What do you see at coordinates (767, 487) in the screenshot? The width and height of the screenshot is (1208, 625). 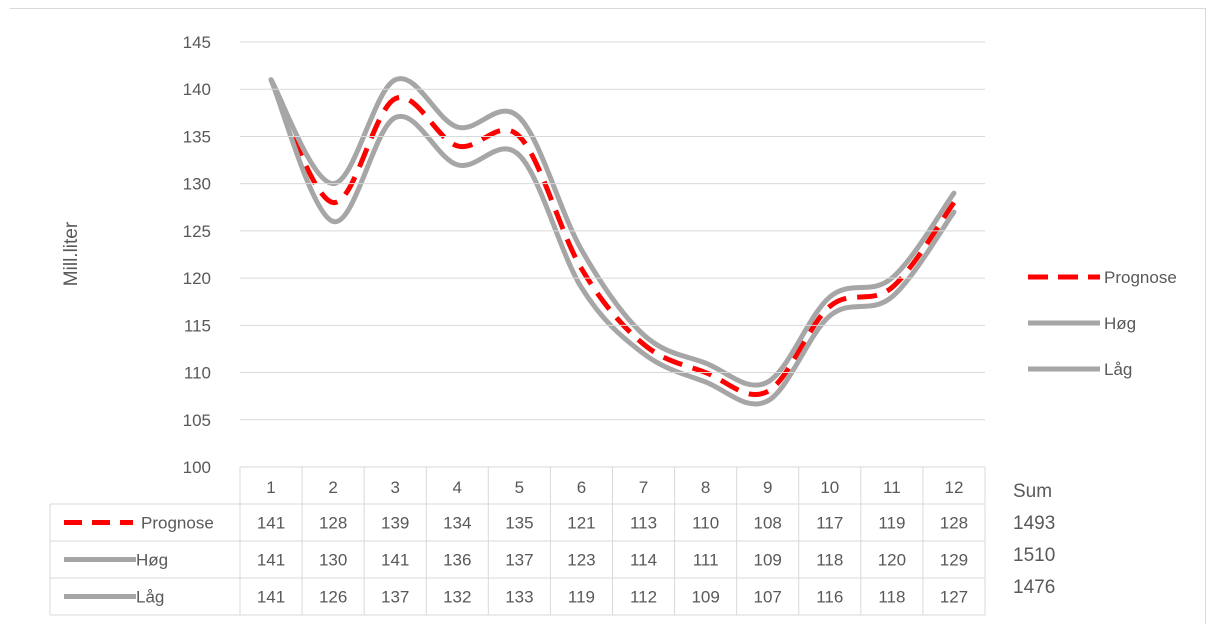 I see `x-category-label: 9` at bounding box center [767, 487].